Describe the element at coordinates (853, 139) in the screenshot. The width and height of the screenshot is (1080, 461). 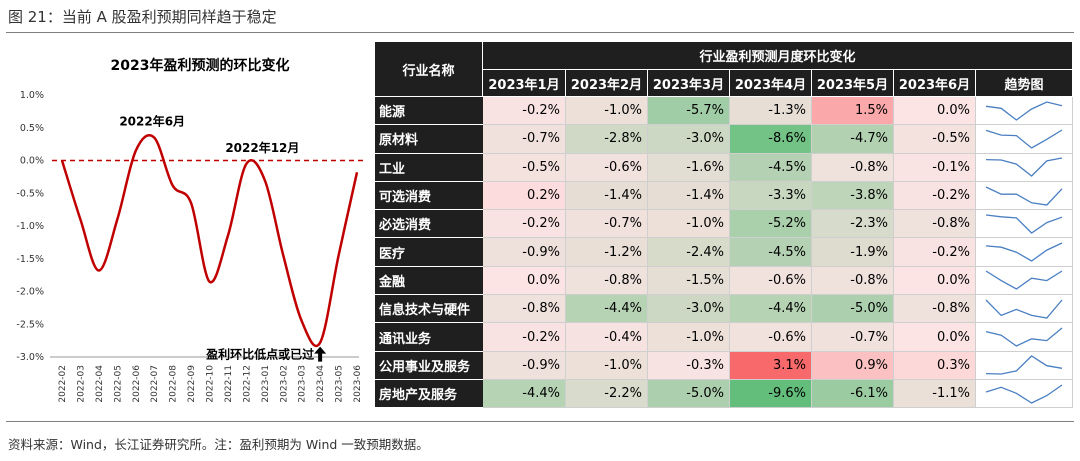
I see `value-cell: -4.7%` at that location.